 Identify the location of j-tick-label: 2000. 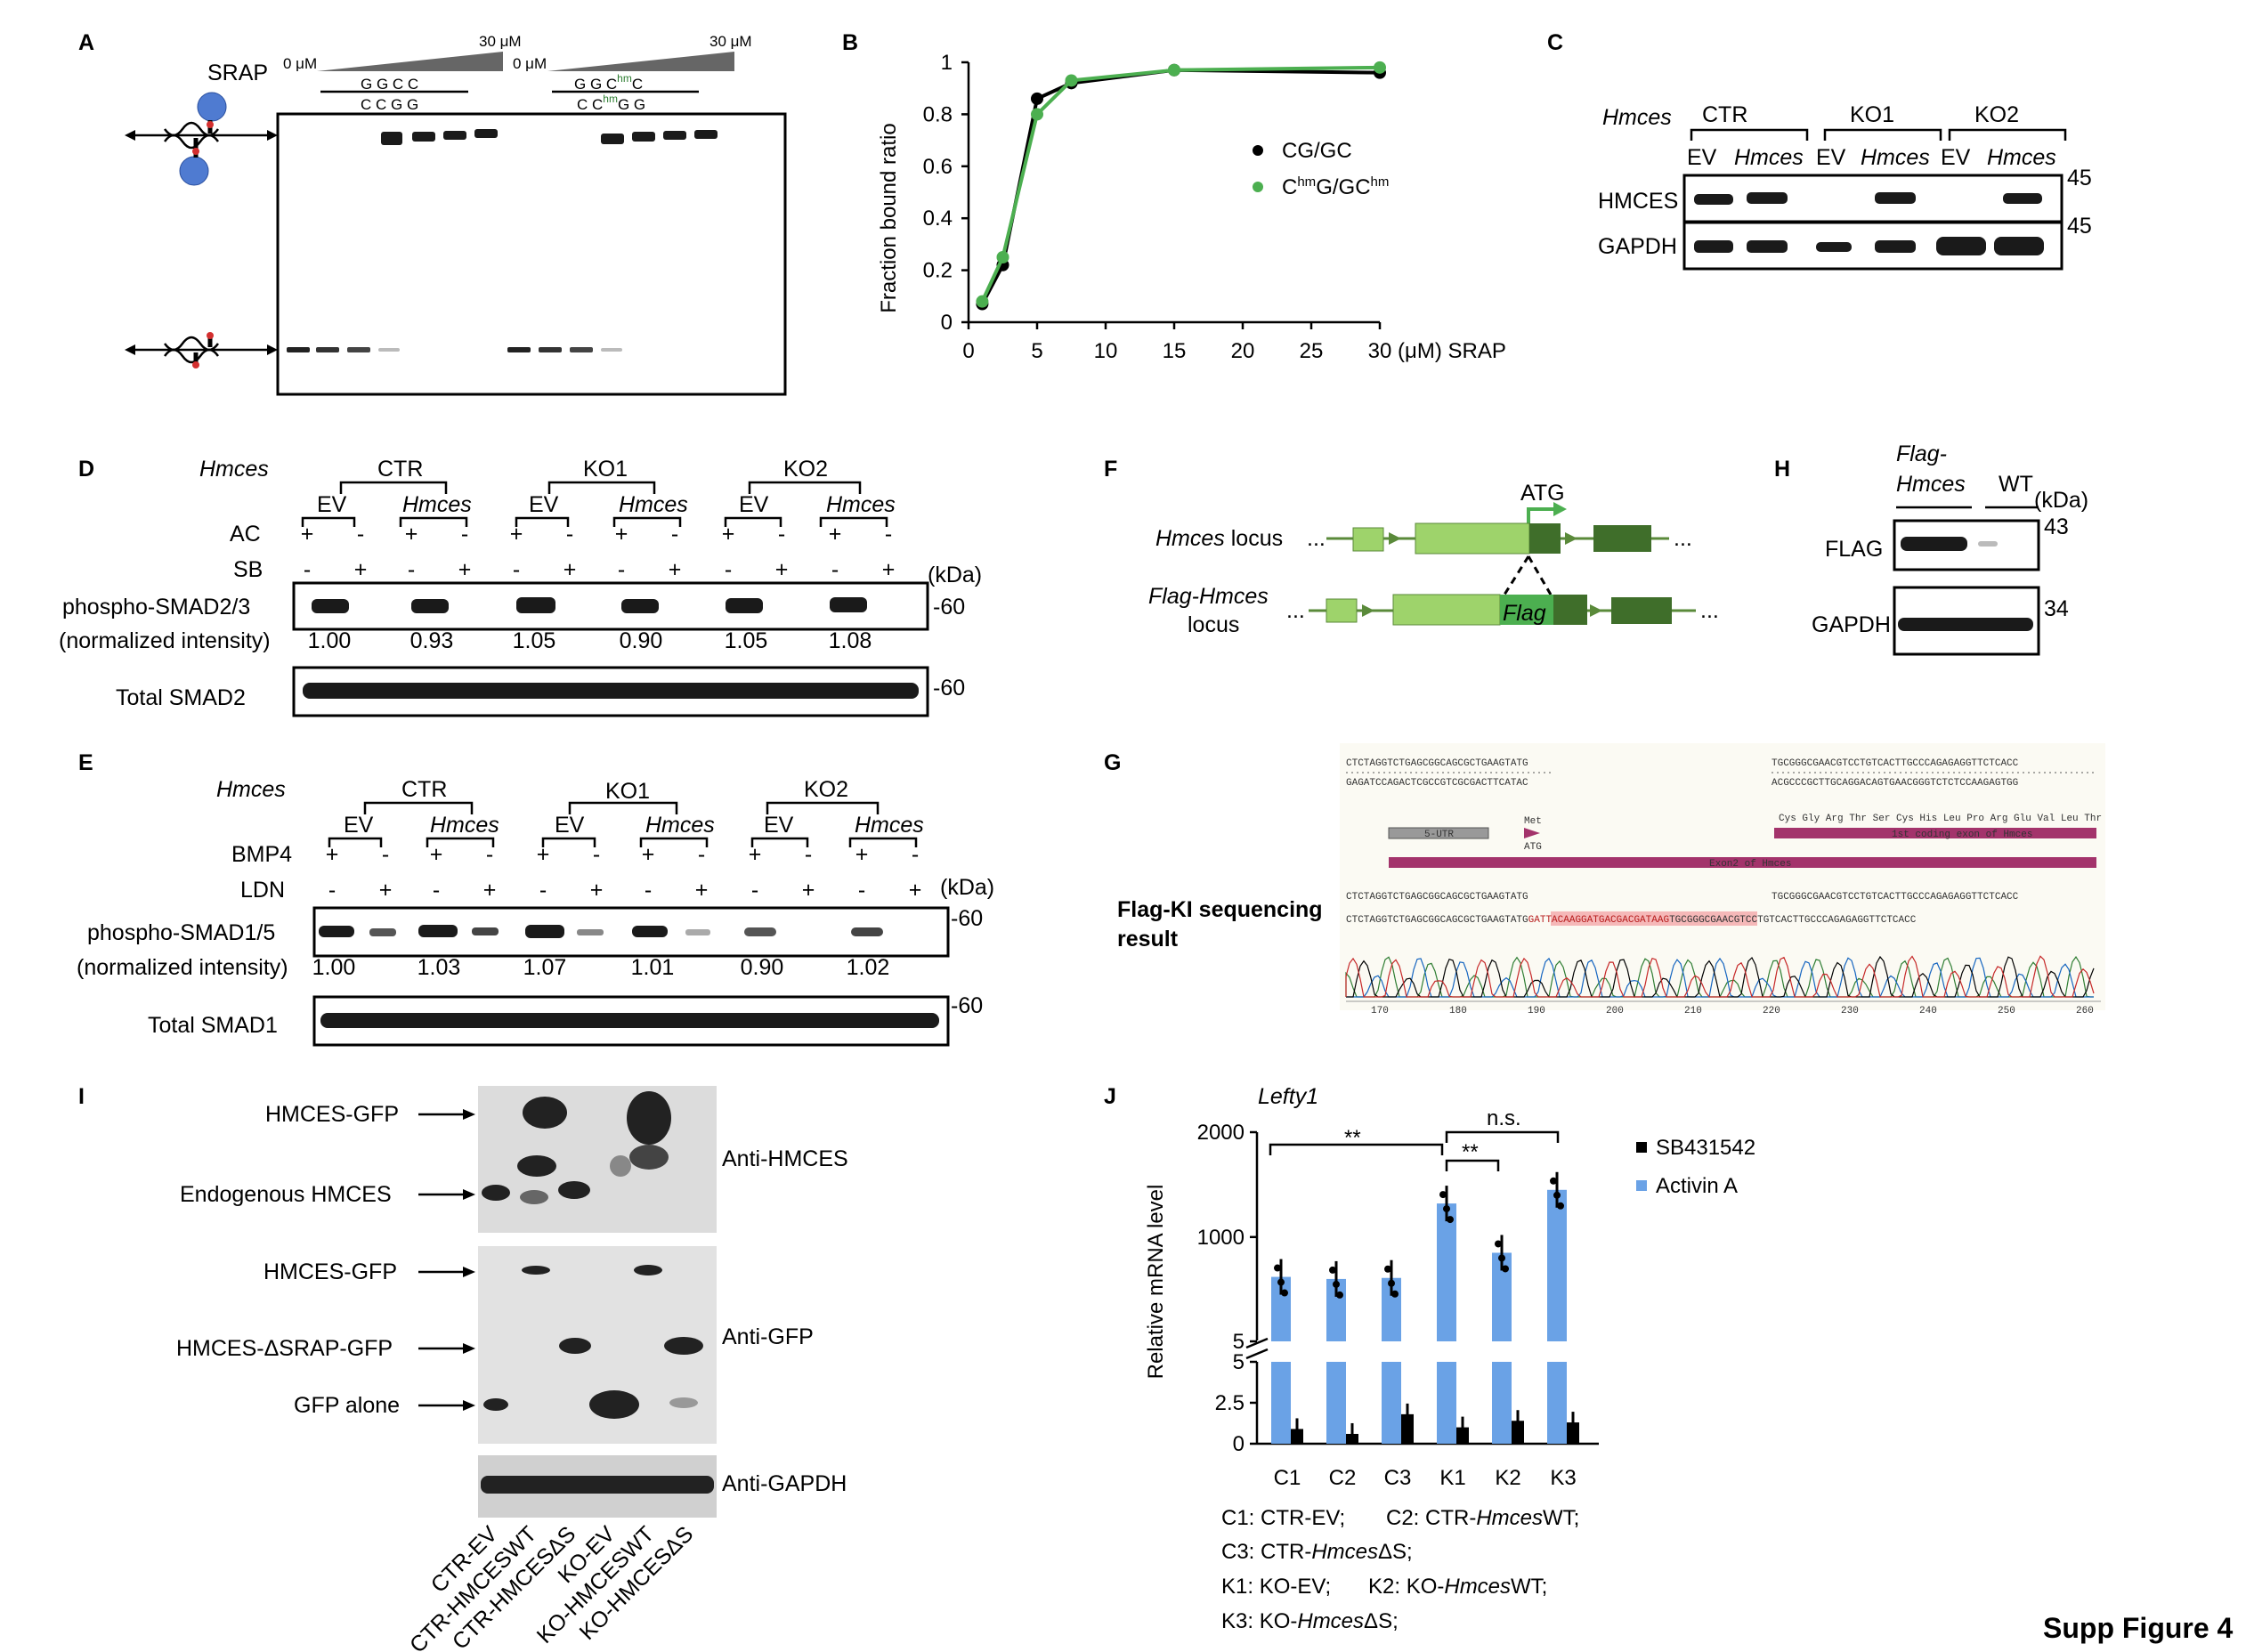
(1221, 1133).